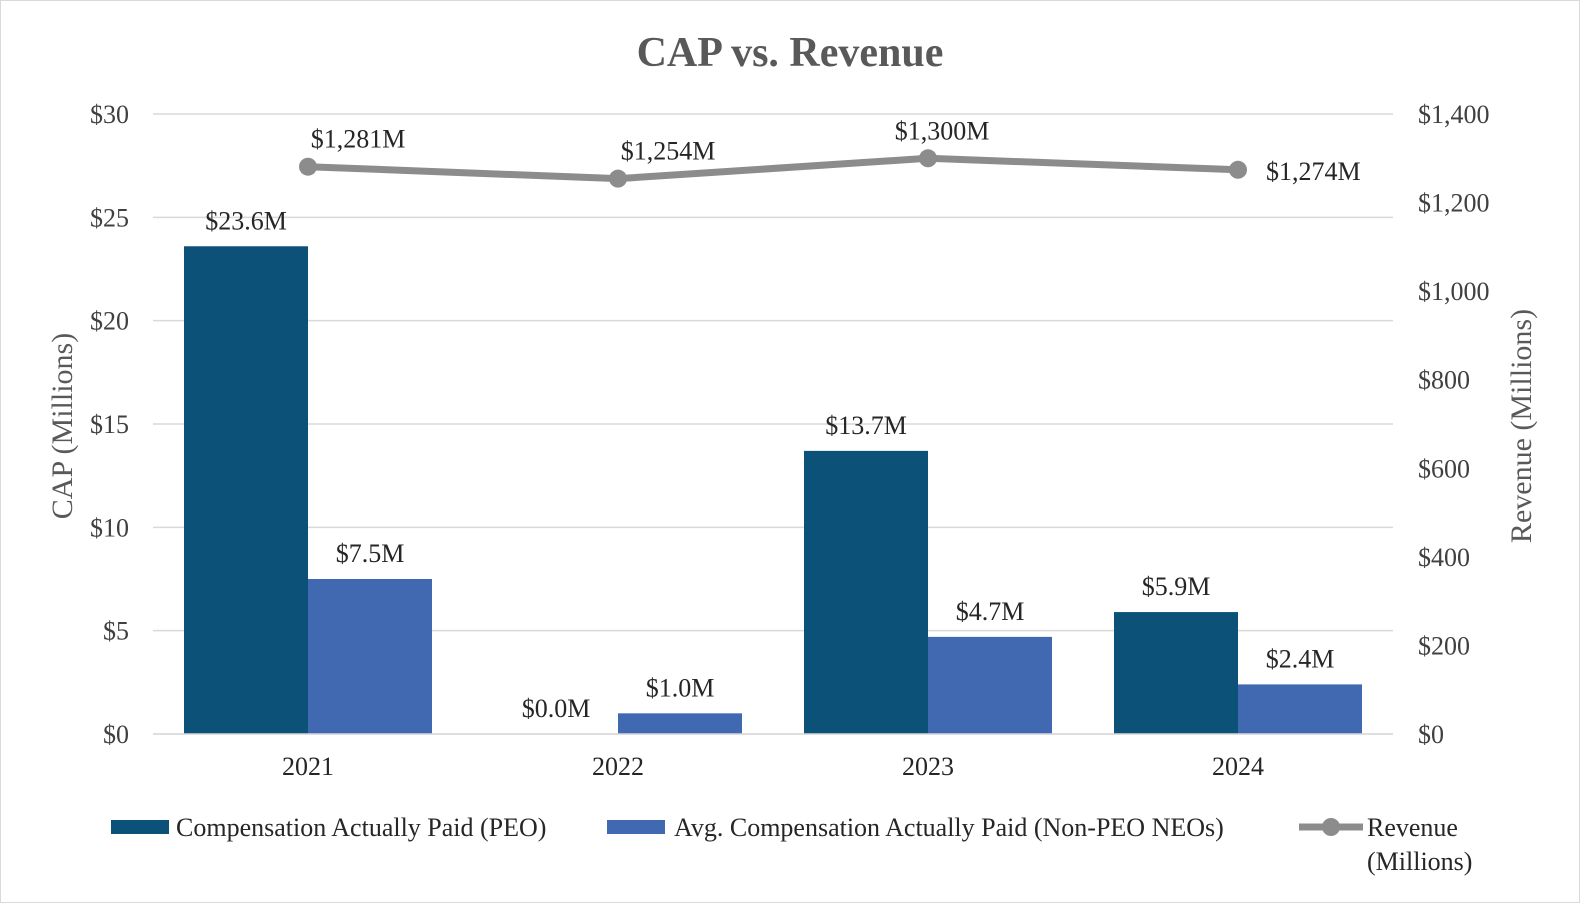  Describe the element at coordinates (668, 151) in the screenshot. I see `revenue-data-label: $1,254M` at that location.